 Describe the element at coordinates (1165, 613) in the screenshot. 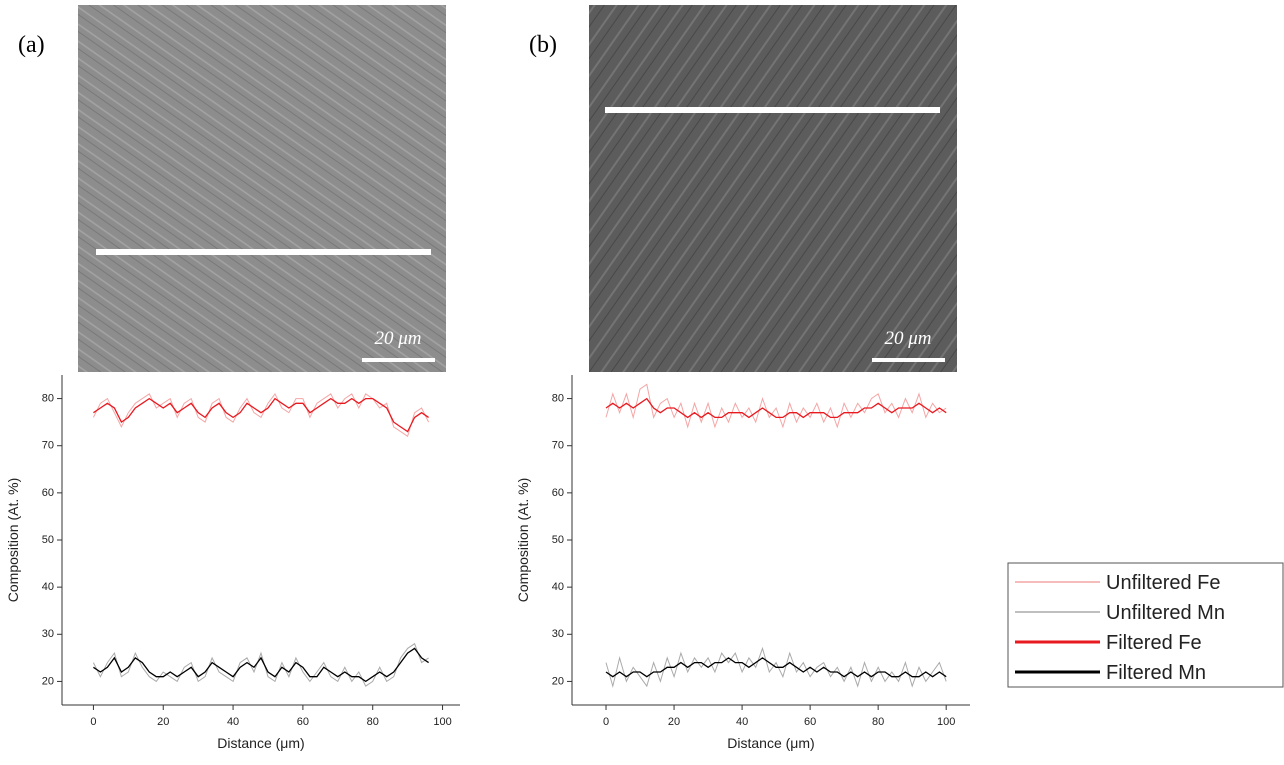

I see `legend-label: Unfiltered Mn` at that location.